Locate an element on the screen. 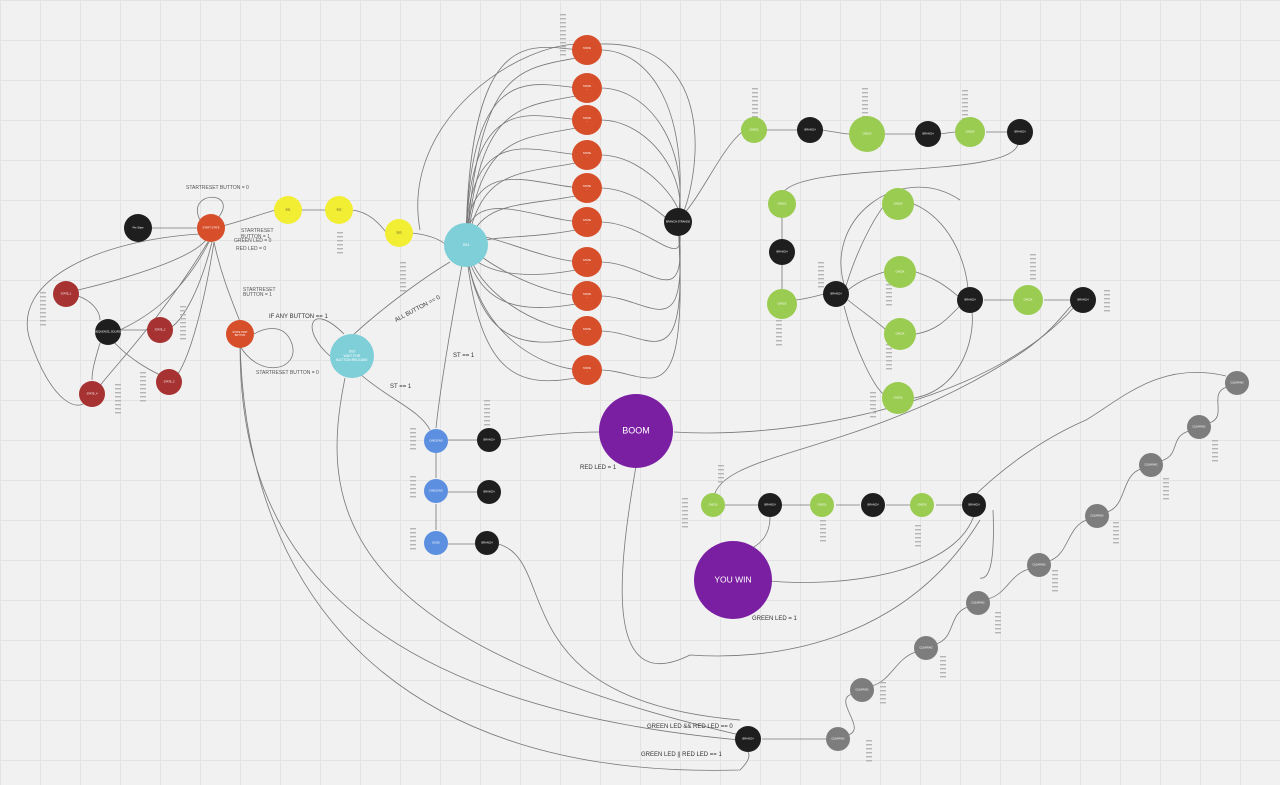 The height and width of the screenshot is (785, 1280). orange-start-state-circle is located at coordinates (211, 228).